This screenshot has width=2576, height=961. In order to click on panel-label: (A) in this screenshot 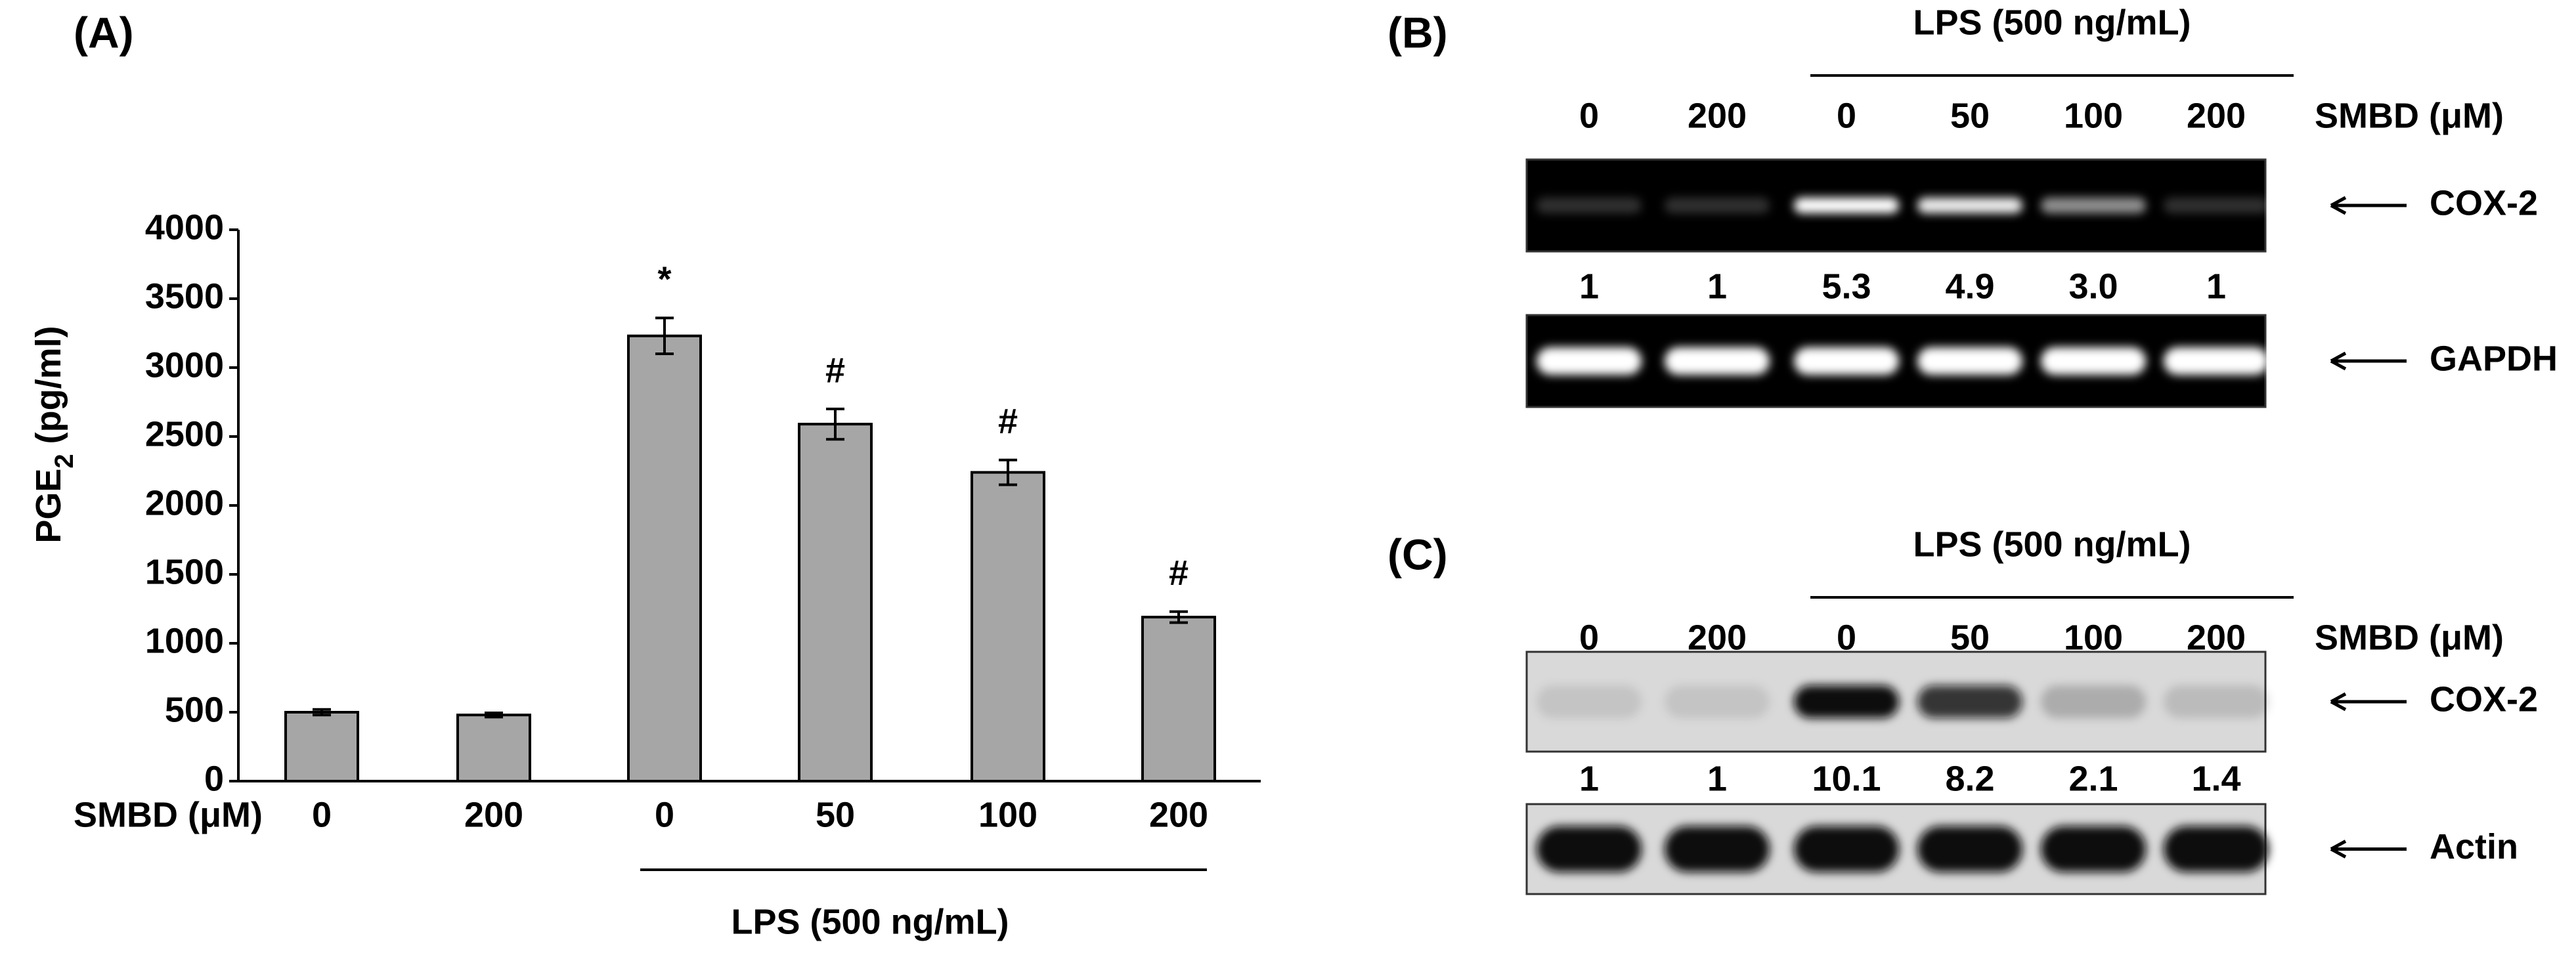, I will do `click(104, 32)`.